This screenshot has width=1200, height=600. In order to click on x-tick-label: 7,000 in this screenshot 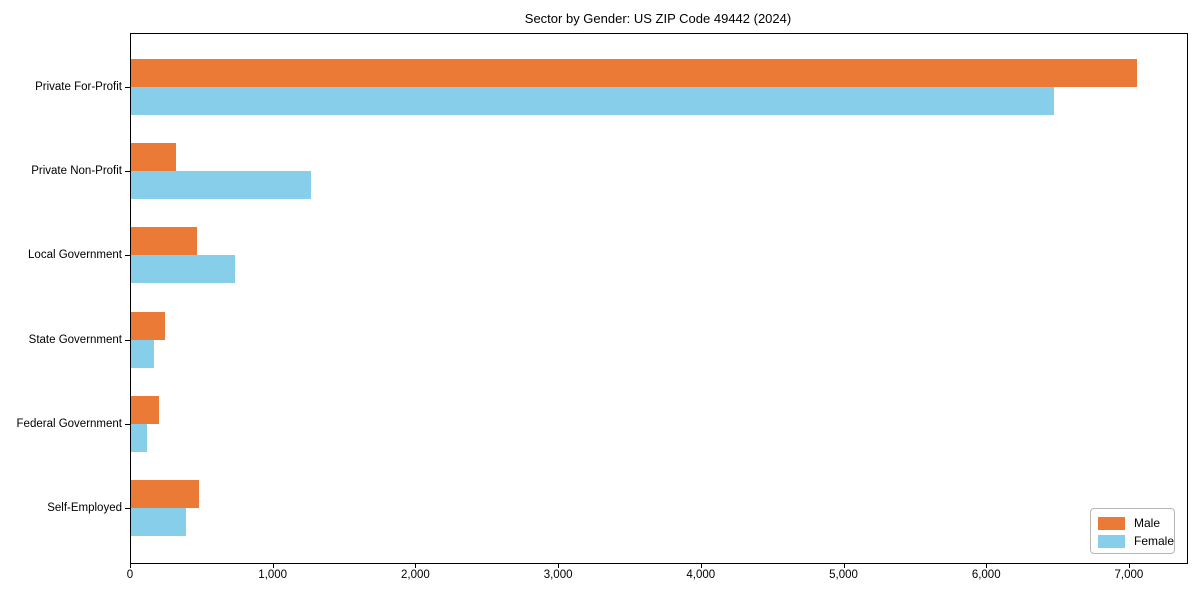, I will do `click(1129, 575)`.